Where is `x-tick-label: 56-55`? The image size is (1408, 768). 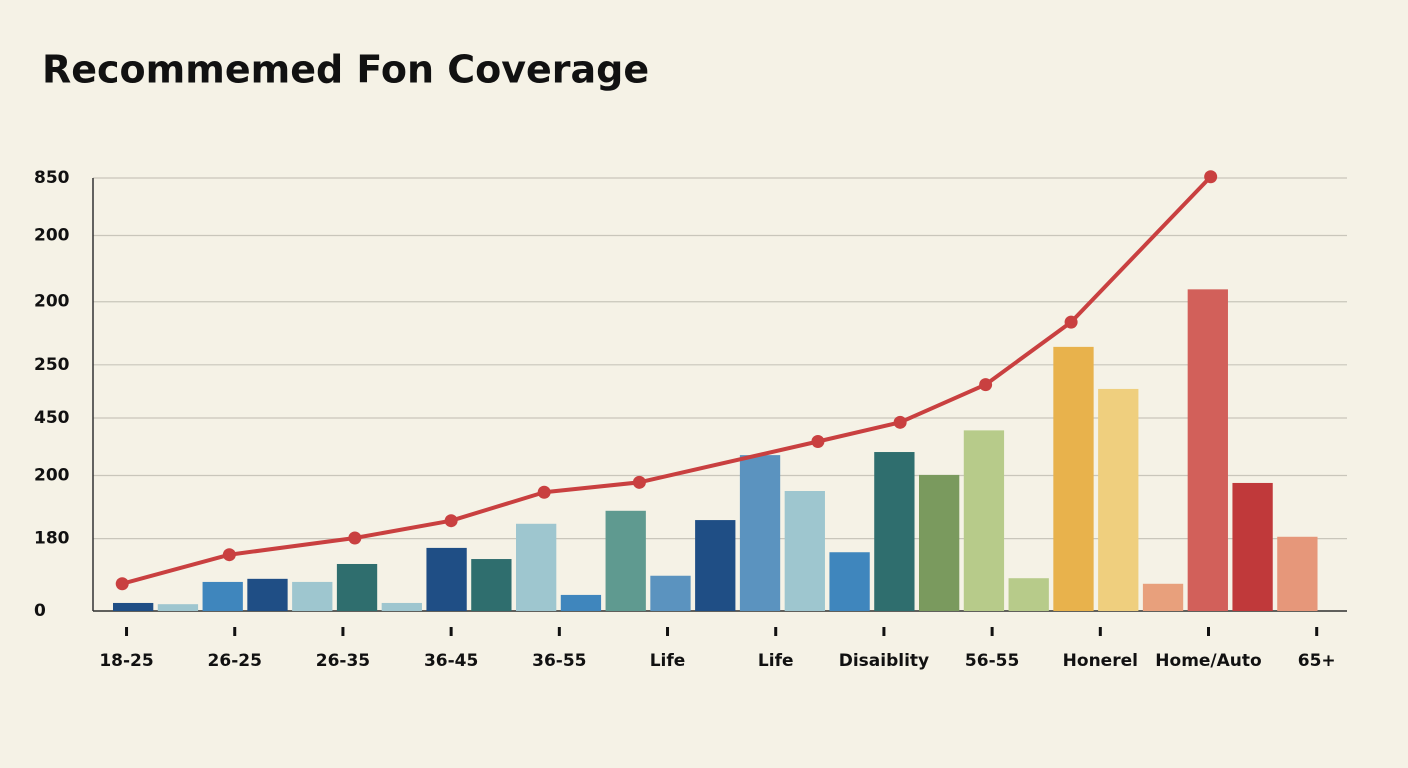 x-tick-label: 56-55 is located at coordinates (992, 661).